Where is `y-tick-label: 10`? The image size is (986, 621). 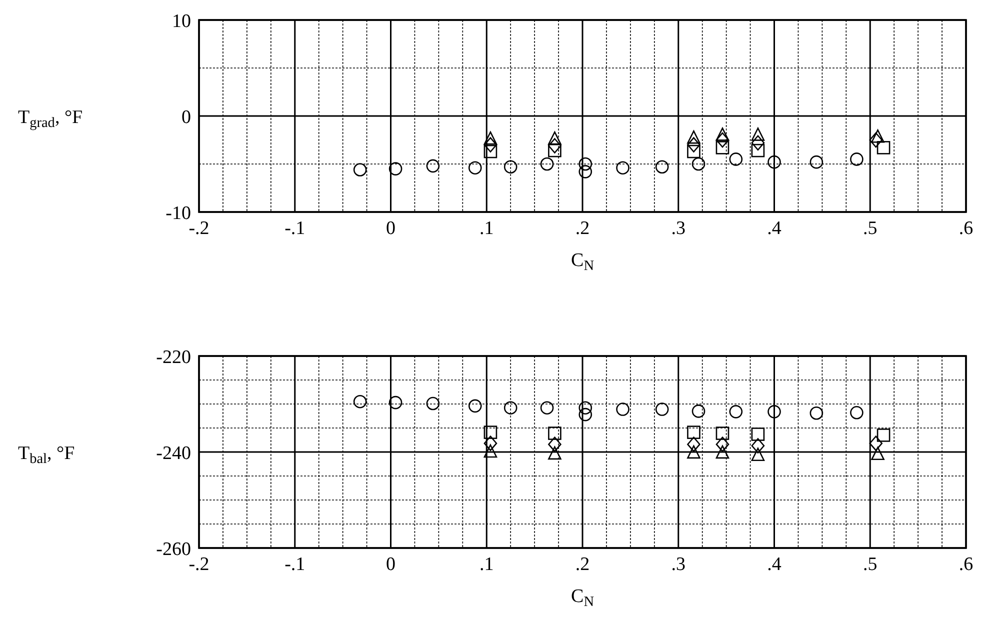 y-tick-label: 10 is located at coordinates (181, 21).